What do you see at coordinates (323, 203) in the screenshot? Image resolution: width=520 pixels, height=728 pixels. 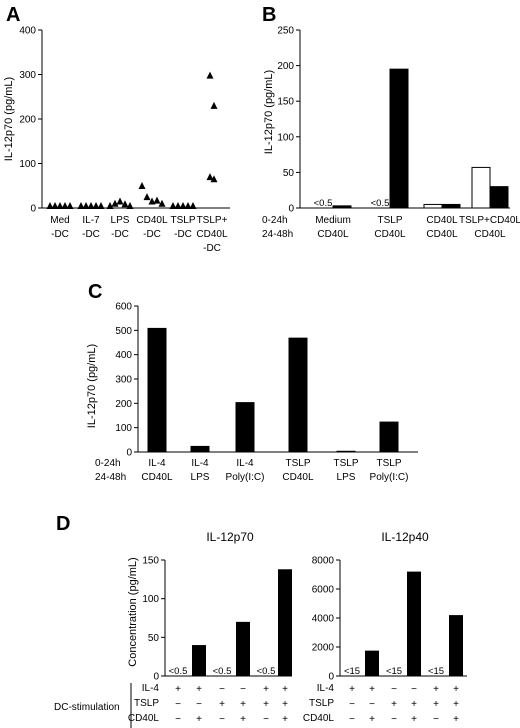 I see `b-data-label: <0.5` at bounding box center [323, 203].